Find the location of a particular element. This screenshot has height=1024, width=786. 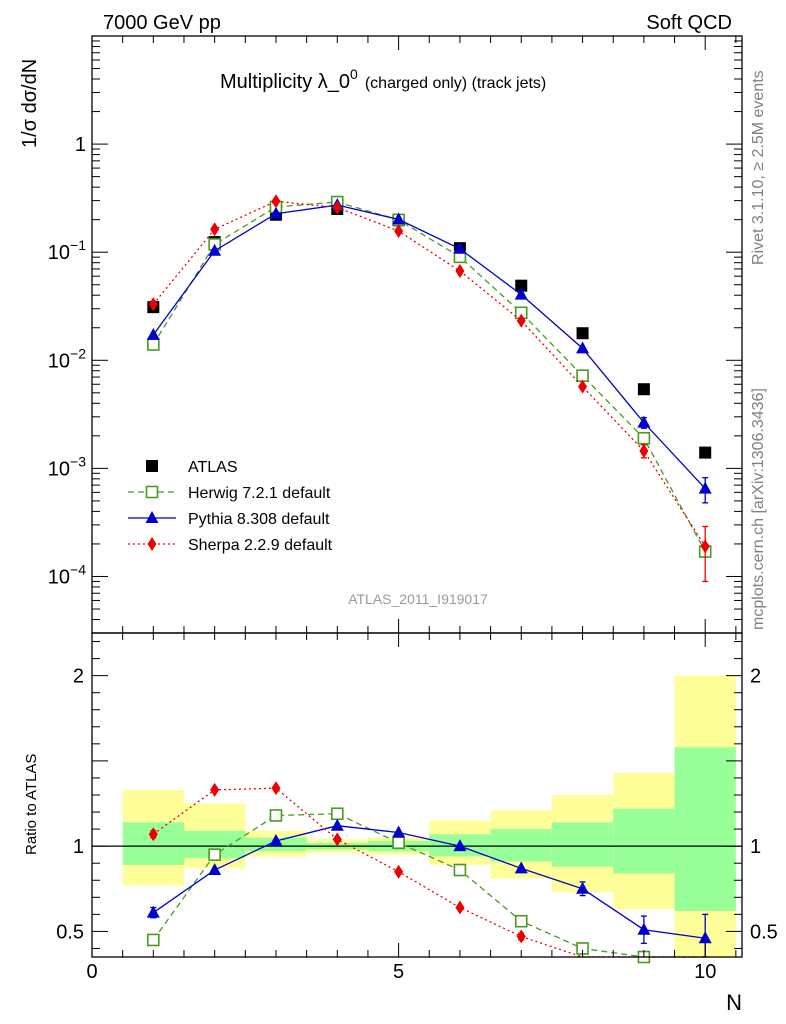

chart-title-sup: 0 is located at coordinates (354, 74).